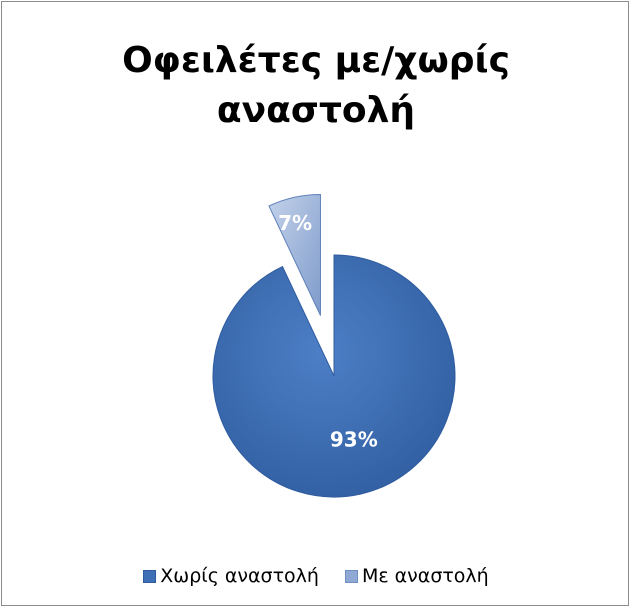 Image resolution: width=632 pixels, height=609 pixels. Describe the element at coordinates (425, 576) in the screenshot. I see `legend-label-with-suspension: Με αναστολή` at that location.